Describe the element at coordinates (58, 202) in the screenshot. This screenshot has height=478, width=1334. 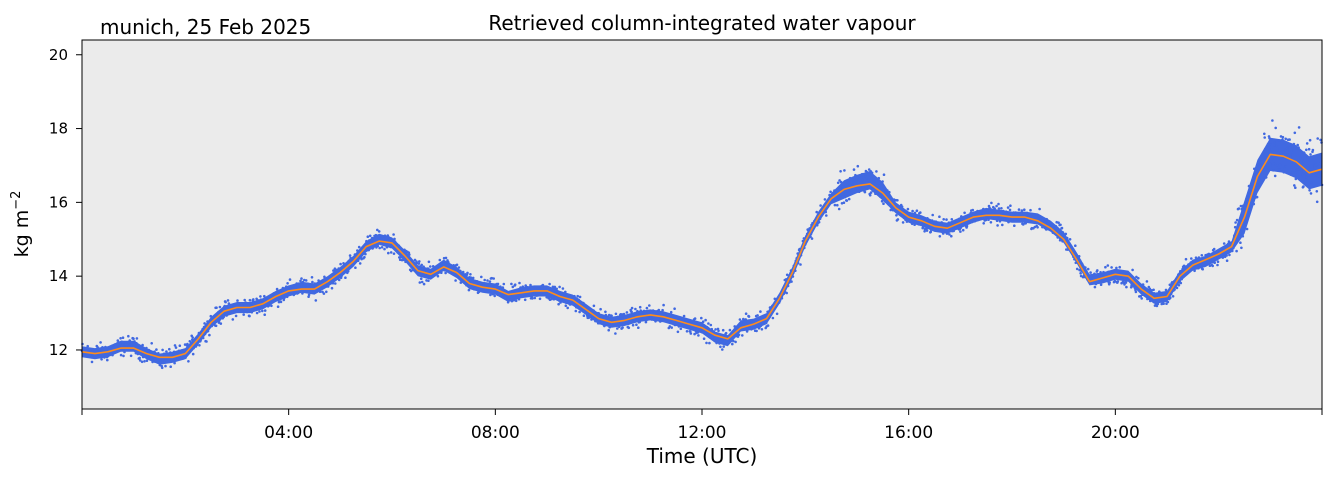
I see `y-tick-label: 16` at that location.